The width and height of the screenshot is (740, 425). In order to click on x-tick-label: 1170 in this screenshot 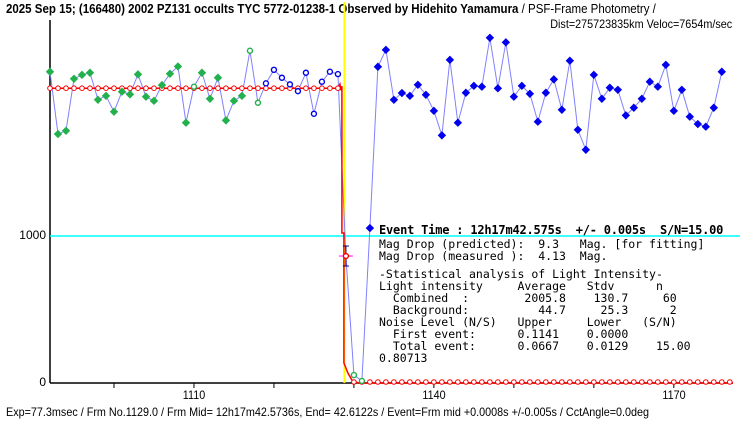, I will do `click(674, 395)`.